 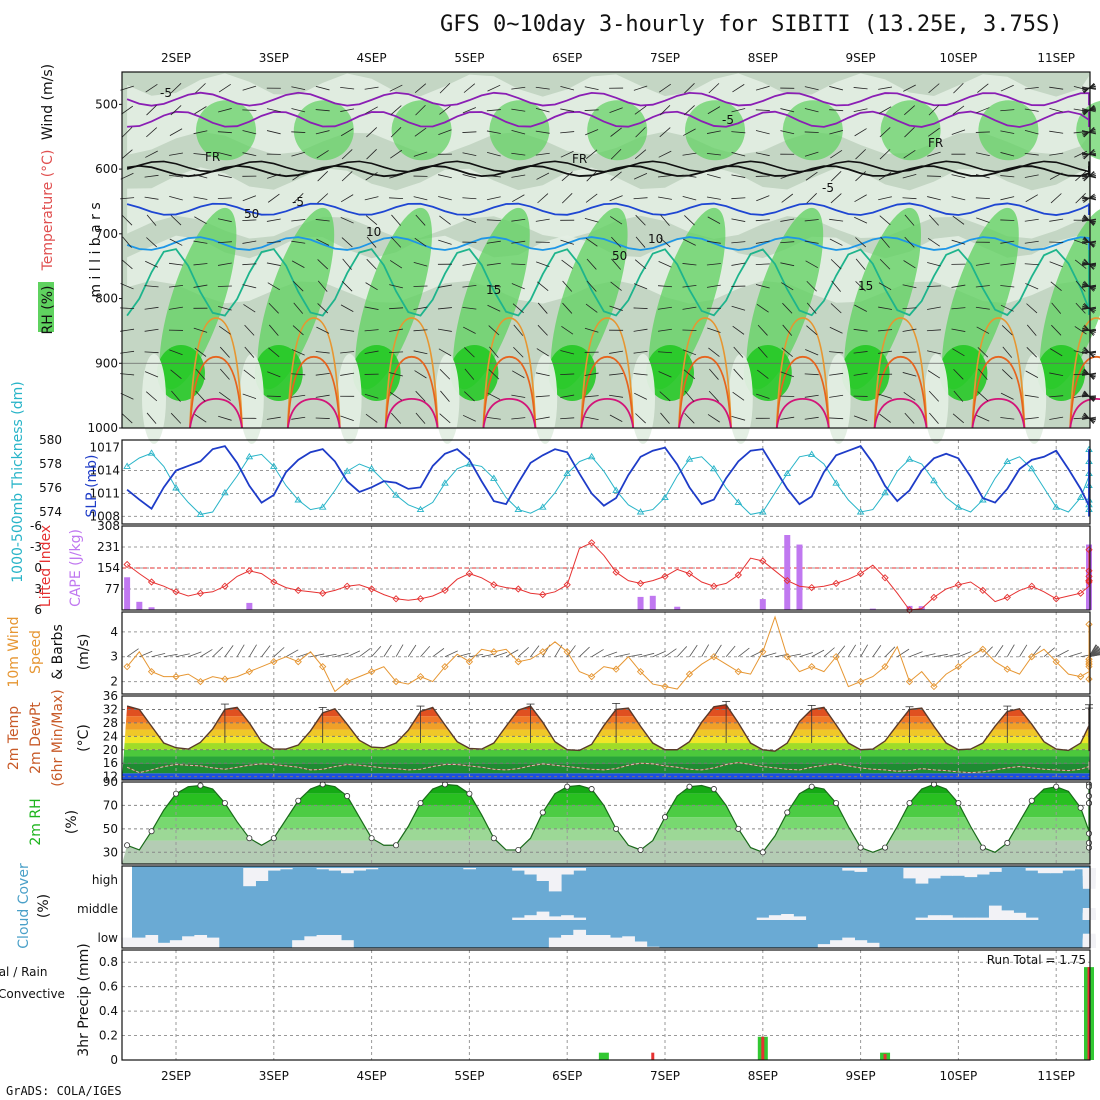 What do you see at coordinates (36, 738) in the screenshot?
I see `temp-label-line2: 2m DewPt` at bounding box center [36, 738].